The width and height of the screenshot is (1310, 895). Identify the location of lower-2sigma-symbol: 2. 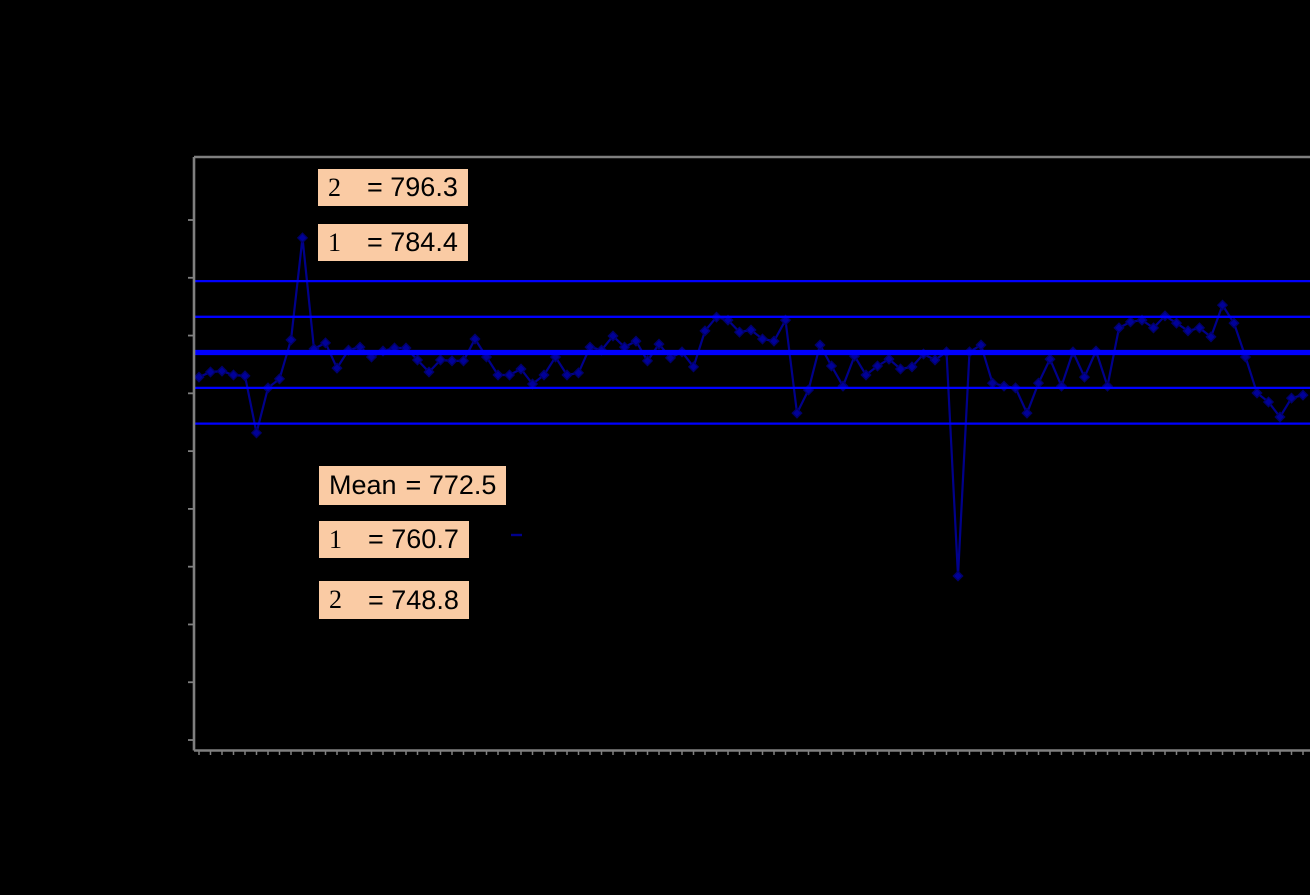
(335, 599).